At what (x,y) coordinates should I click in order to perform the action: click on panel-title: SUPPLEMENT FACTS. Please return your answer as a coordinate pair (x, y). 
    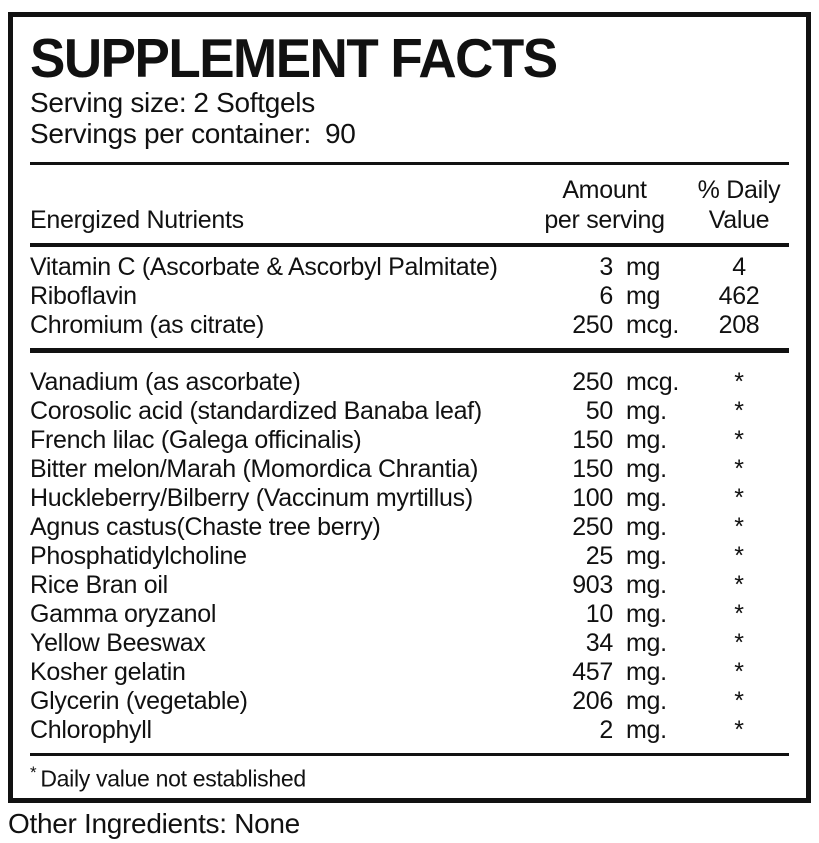
    Looking at the image, I should click on (294, 58).